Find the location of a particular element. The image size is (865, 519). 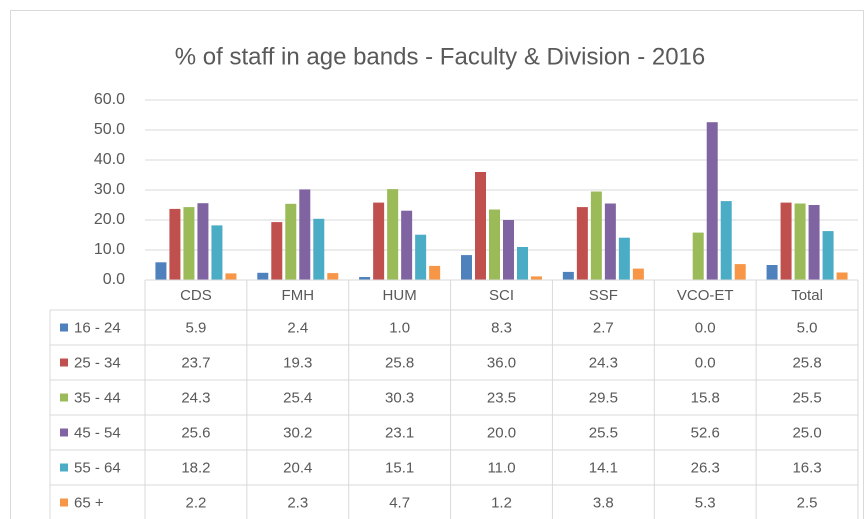

table-cell: 2.3 is located at coordinates (297, 502).